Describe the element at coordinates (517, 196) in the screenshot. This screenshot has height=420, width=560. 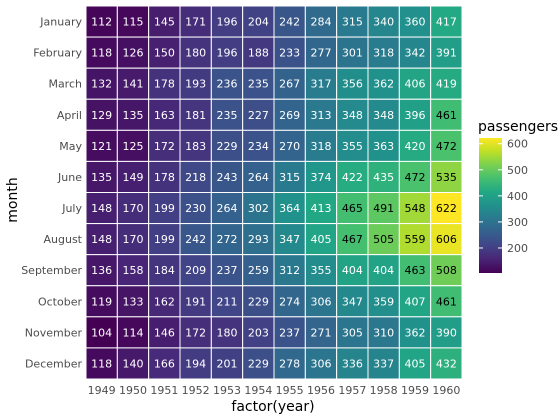
I see `legend-tick-label: 400` at that location.